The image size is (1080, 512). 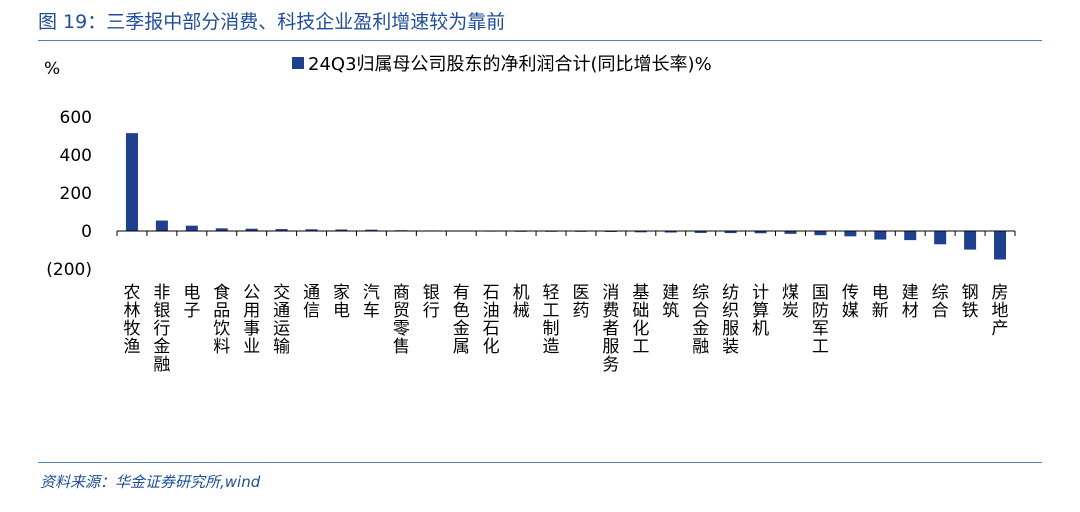 I want to click on x-category-label: 汽车, so click(x=371, y=302).